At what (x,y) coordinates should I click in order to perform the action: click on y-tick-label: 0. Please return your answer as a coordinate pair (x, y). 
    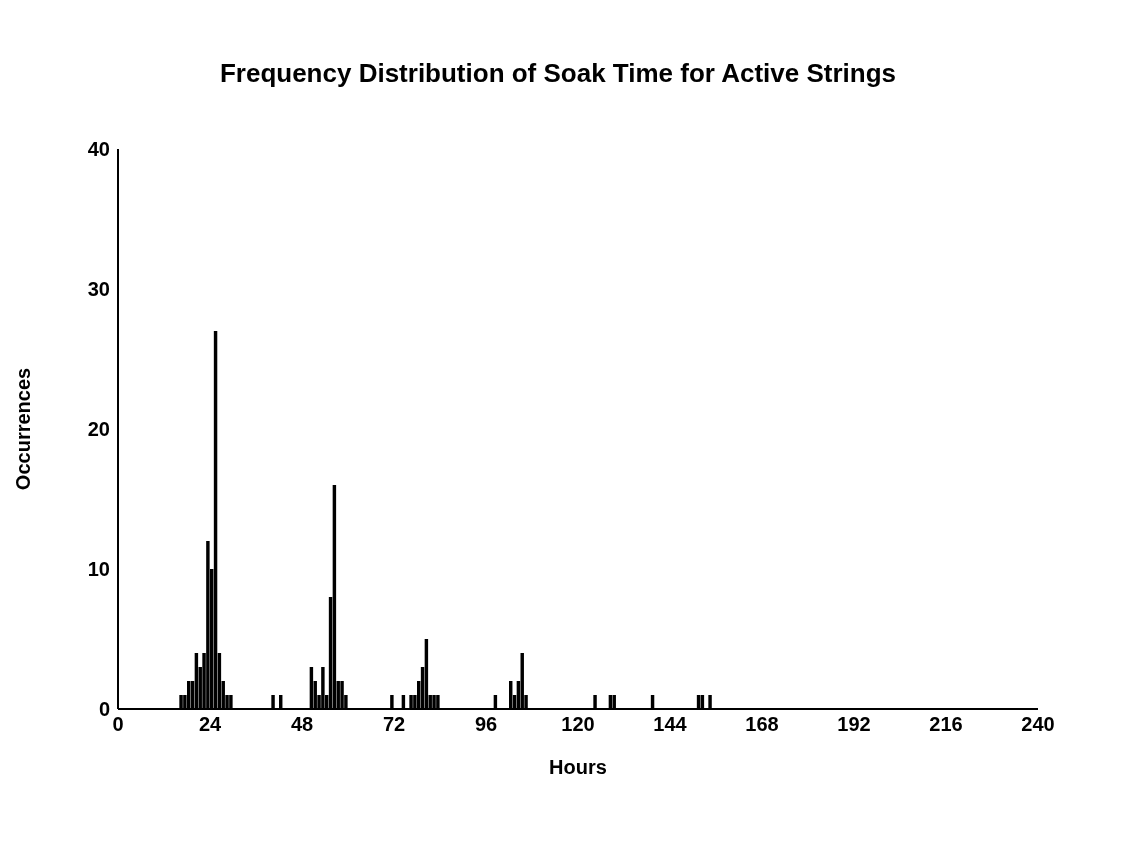
    Looking at the image, I should click on (104, 709).